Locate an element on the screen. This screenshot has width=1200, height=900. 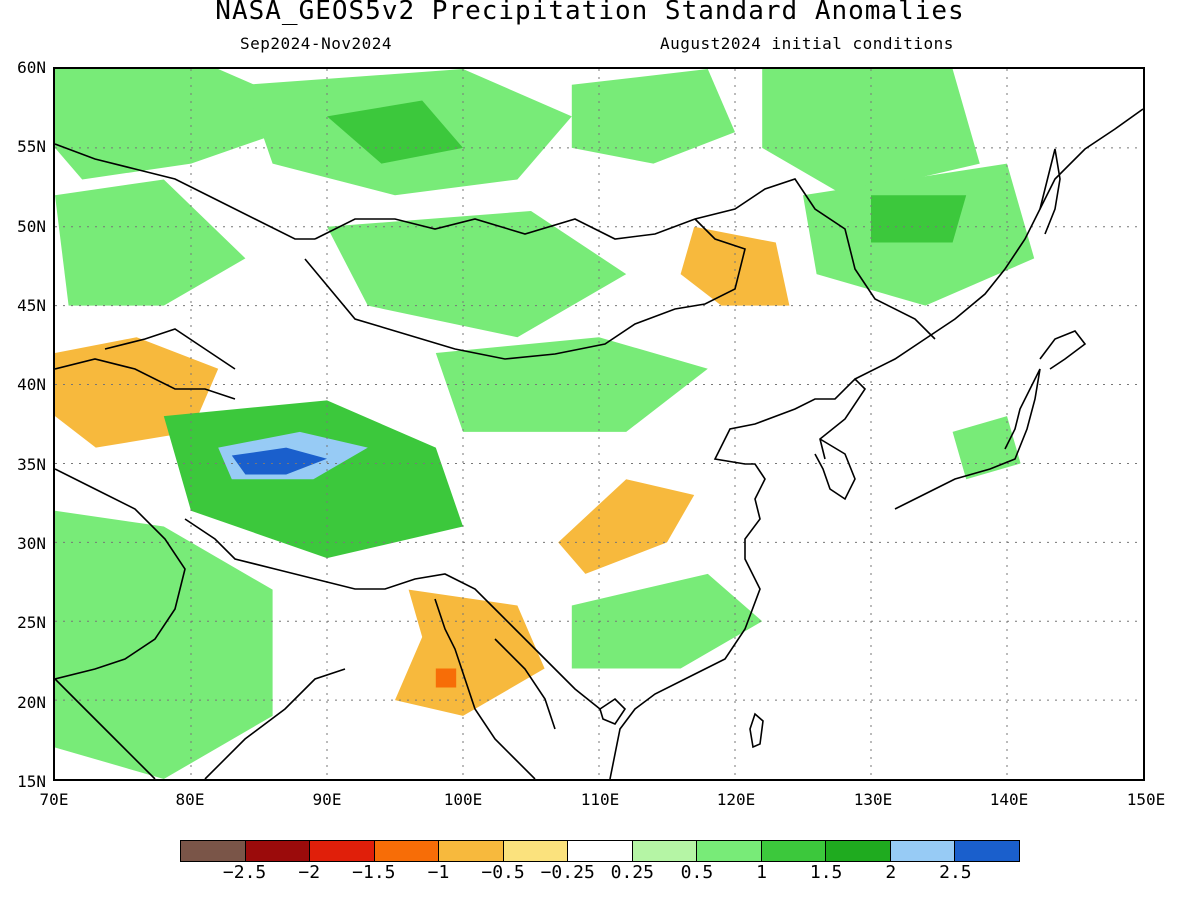
lat-label-45n: 45N is located at coordinates (31, 305).